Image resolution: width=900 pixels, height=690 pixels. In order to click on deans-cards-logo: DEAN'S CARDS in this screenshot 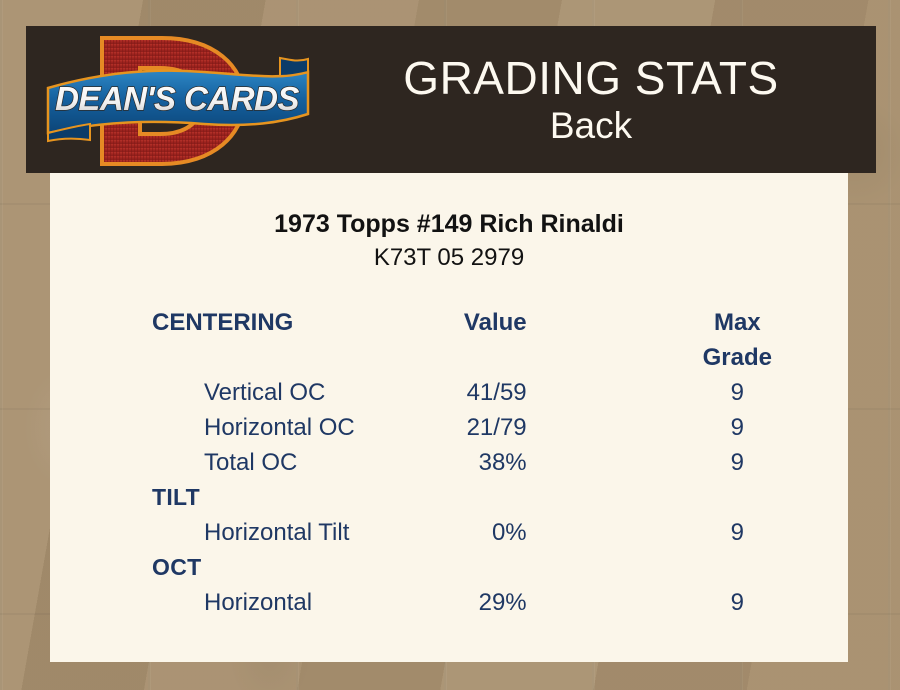, I will do `click(179, 100)`.